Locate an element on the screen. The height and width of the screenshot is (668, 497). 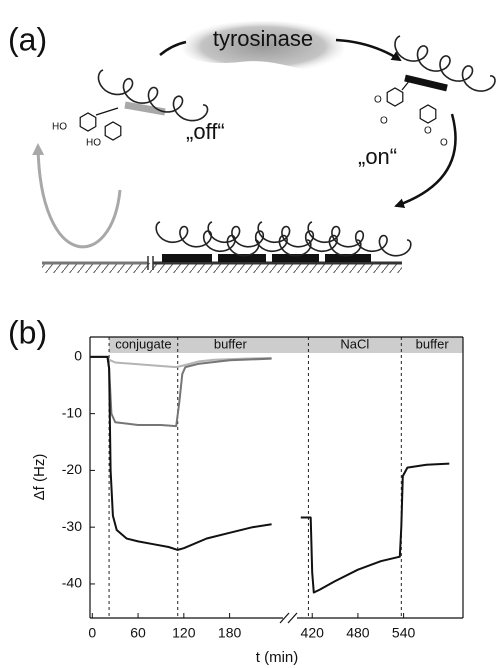
panel-label: (b) is located at coordinates (27, 332).